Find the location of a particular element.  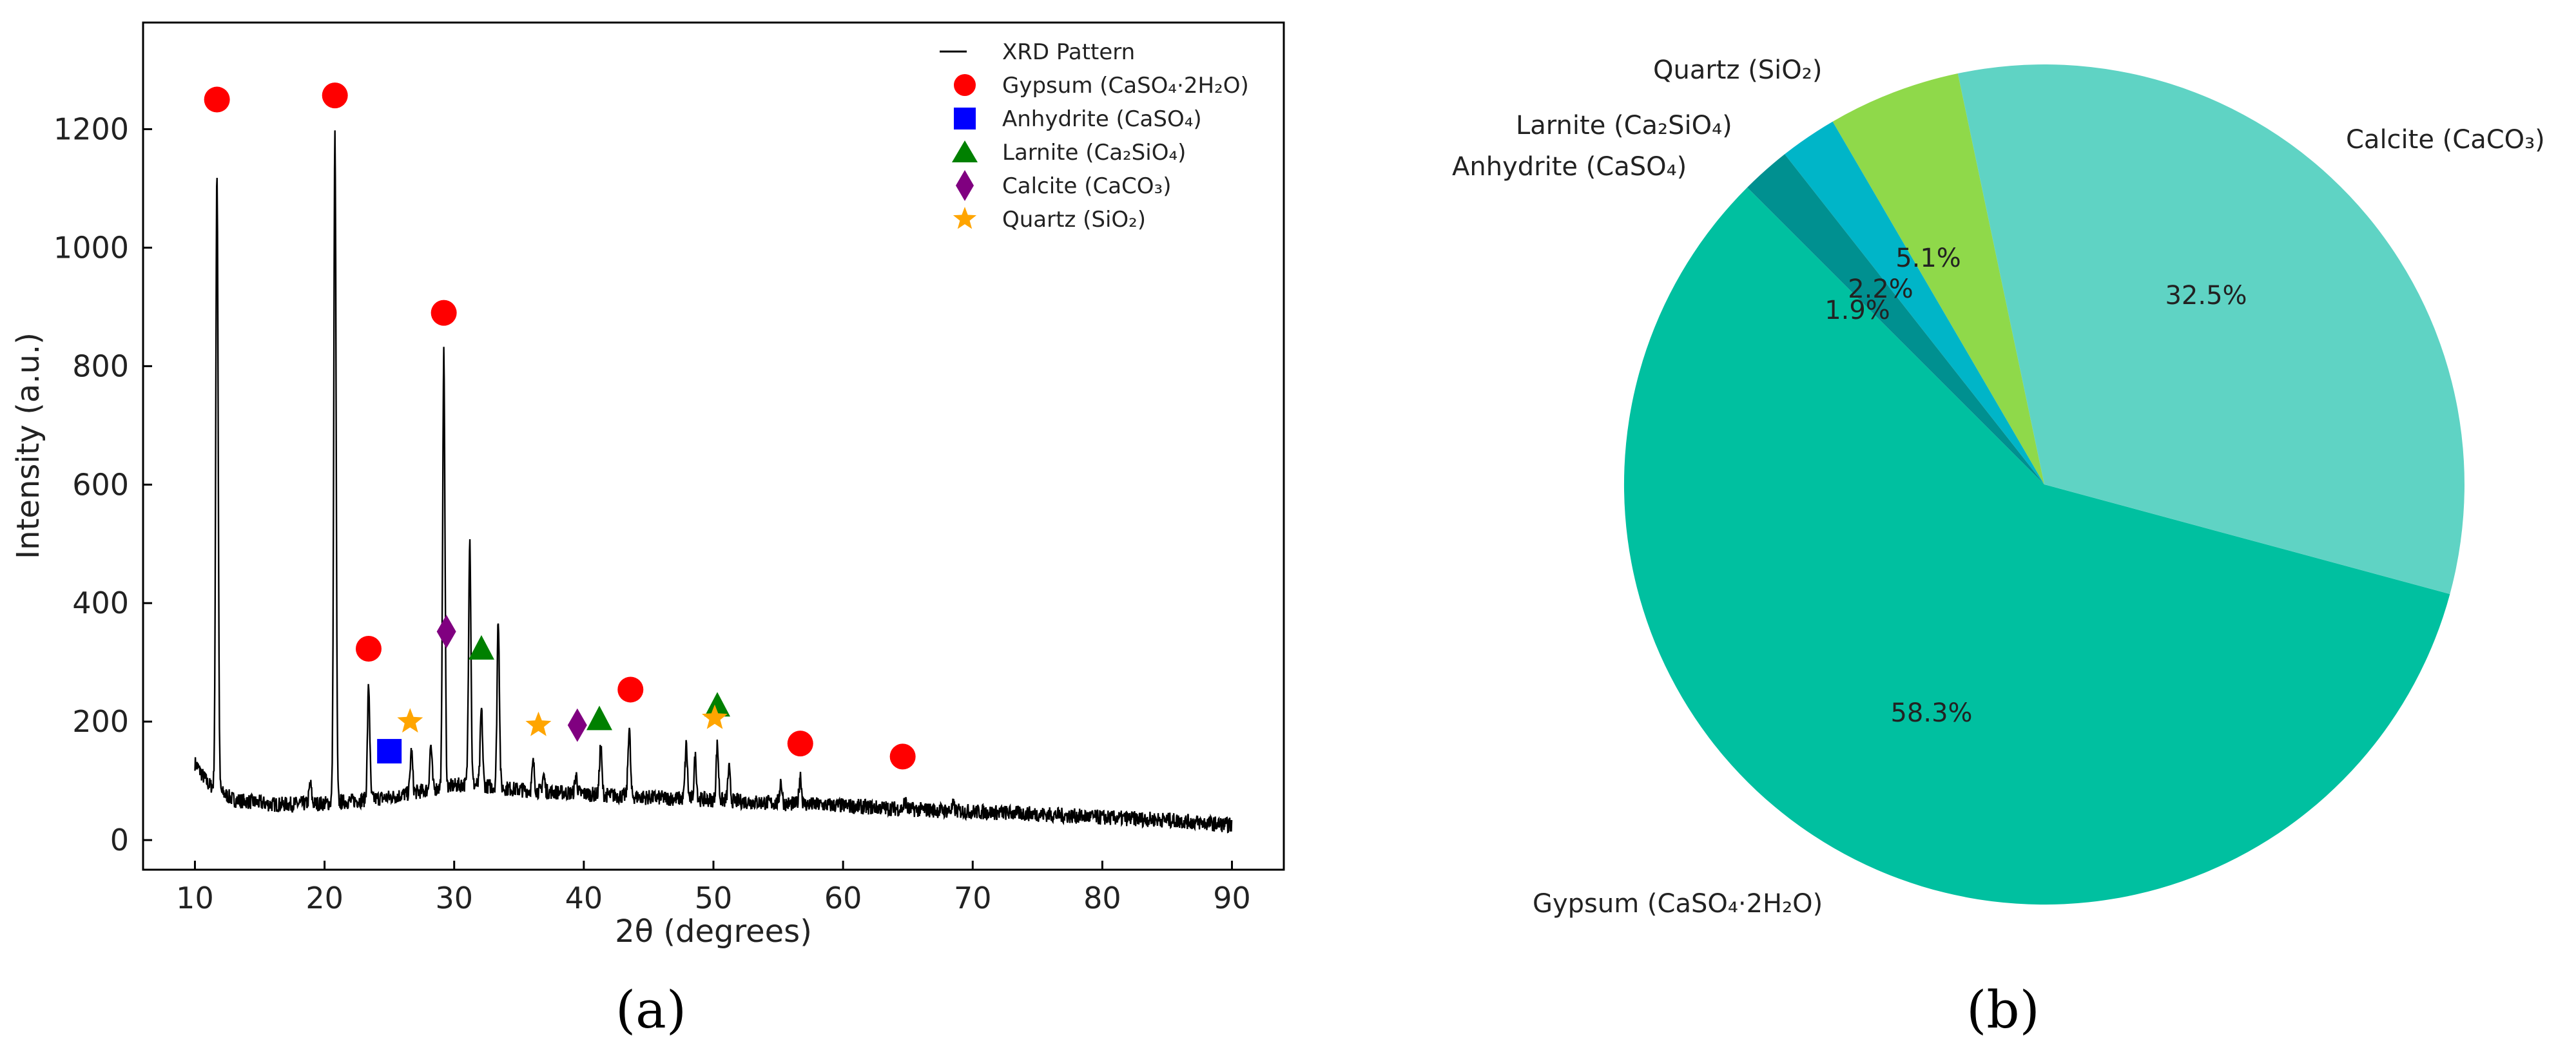

panel-label-a: (a) is located at coordinates (650, 1010).